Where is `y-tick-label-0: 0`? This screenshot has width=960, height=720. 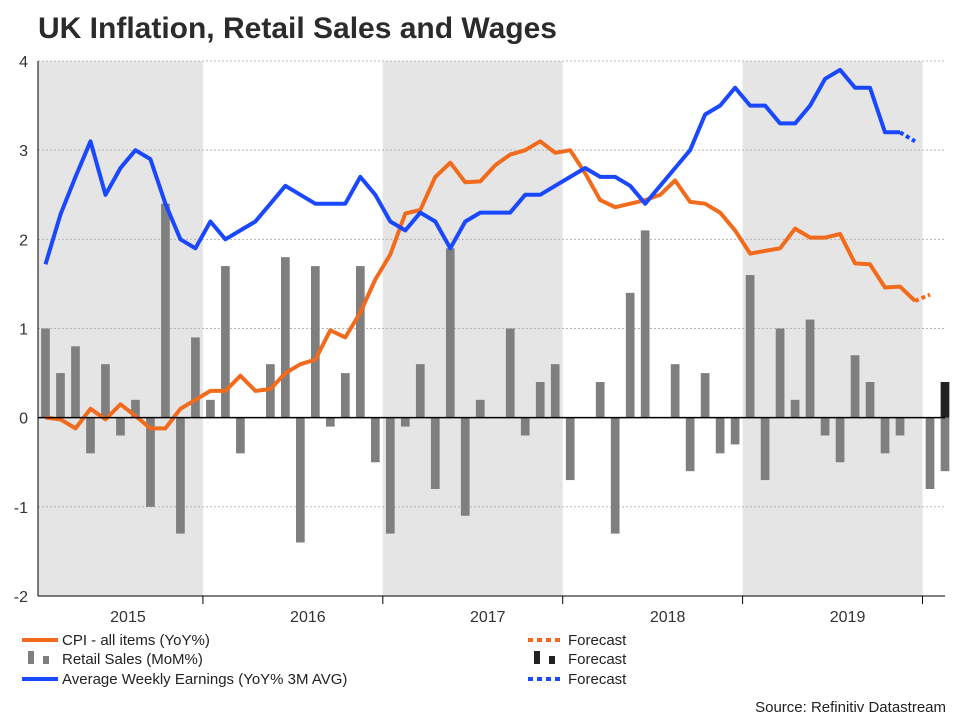
y-tick-label-0: 0 is located at coordinates (23, 419).